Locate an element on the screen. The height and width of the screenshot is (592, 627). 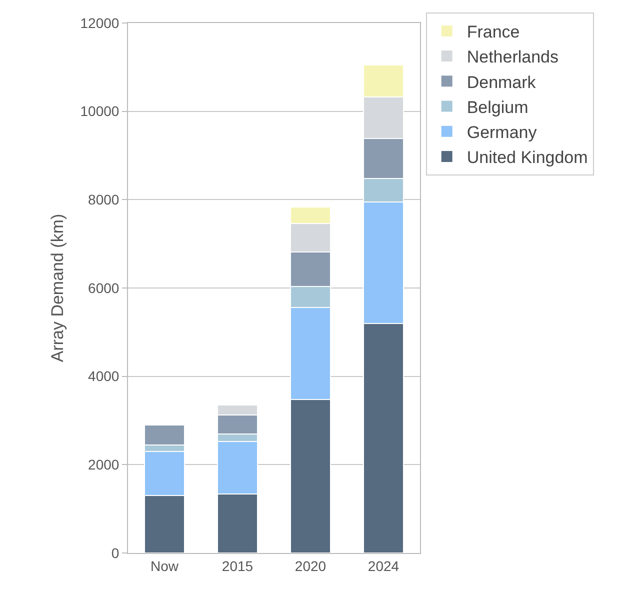
legend-label: Netherlands is located at coordinates (512, 57).